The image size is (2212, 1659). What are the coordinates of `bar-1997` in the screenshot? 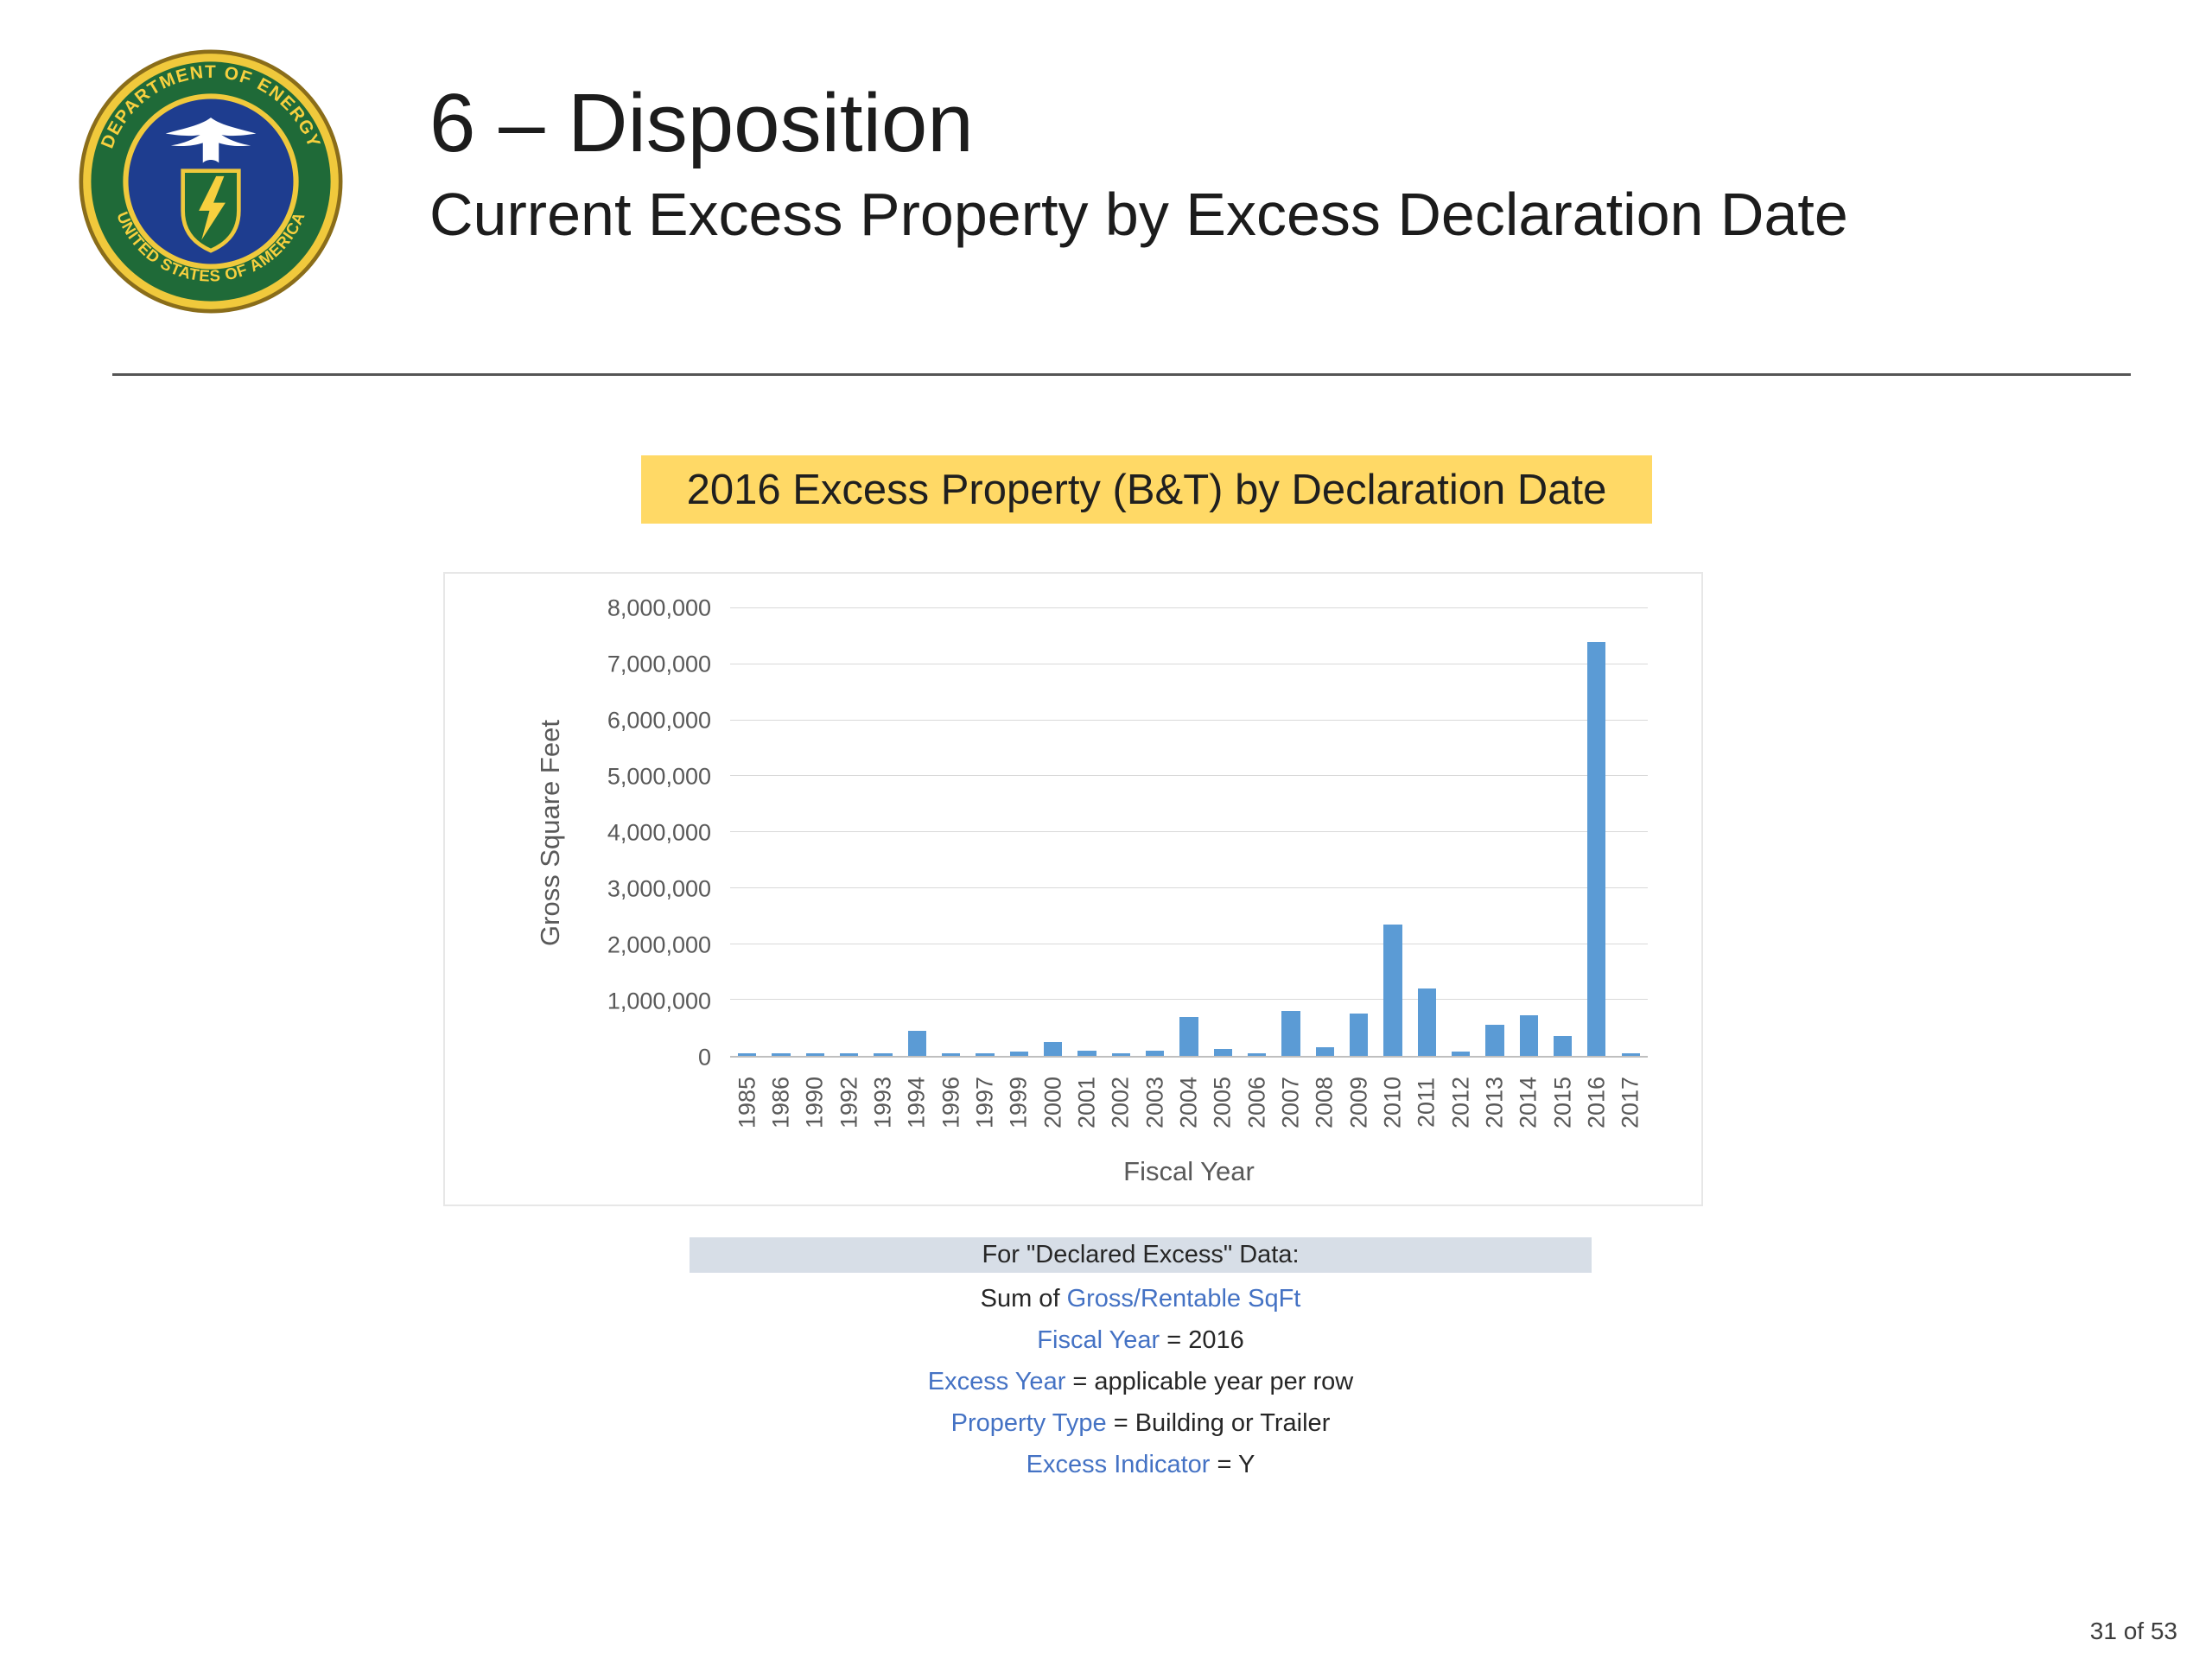 It's located at (986, 1054).